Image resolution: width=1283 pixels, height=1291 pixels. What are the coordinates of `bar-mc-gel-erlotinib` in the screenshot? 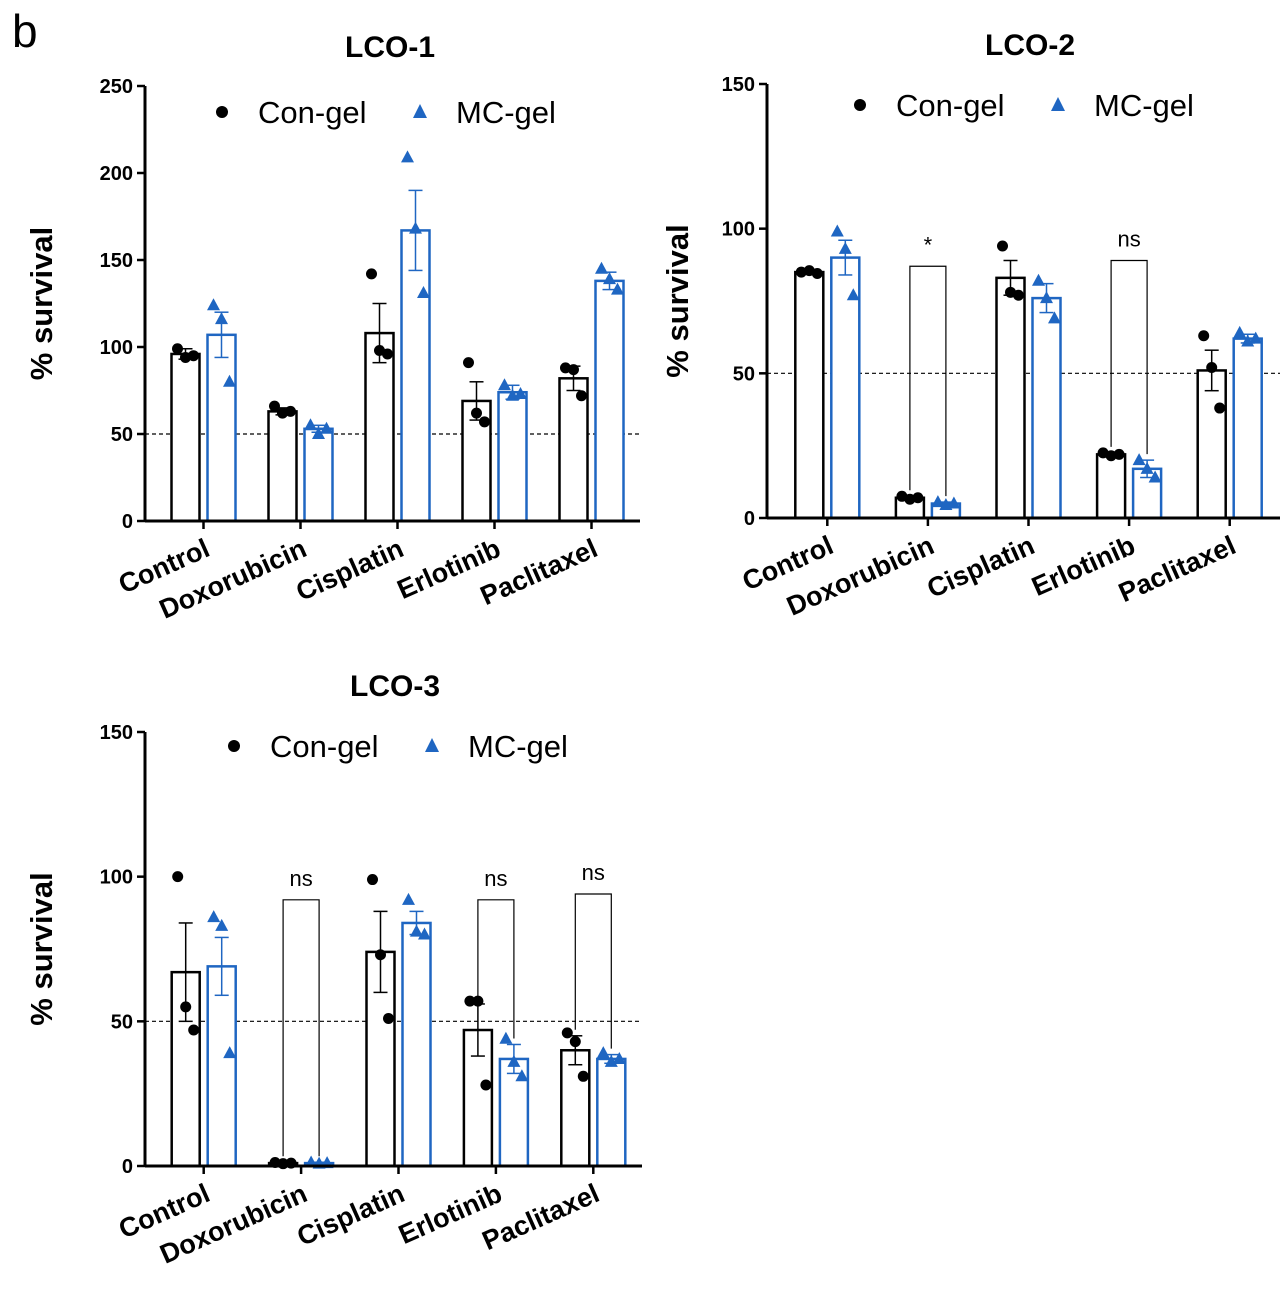 It's located at (512, 456).